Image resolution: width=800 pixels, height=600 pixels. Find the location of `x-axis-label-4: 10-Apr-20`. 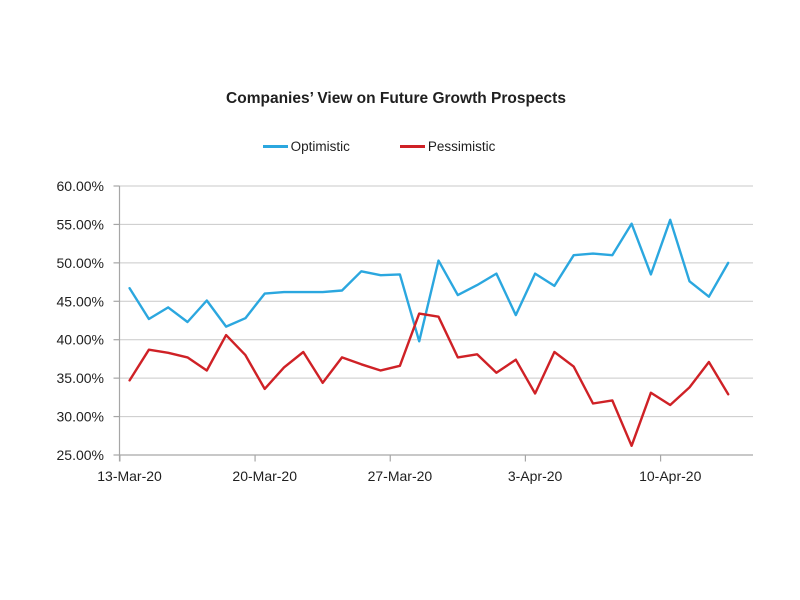

x-axis-label-4: 10-Apr-20 is located at coordinates (670, 476).